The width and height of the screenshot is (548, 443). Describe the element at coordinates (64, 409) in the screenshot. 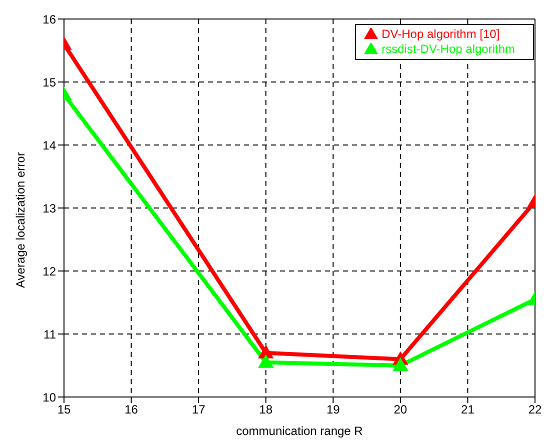

I see `x-tick-label: 15` at that location.